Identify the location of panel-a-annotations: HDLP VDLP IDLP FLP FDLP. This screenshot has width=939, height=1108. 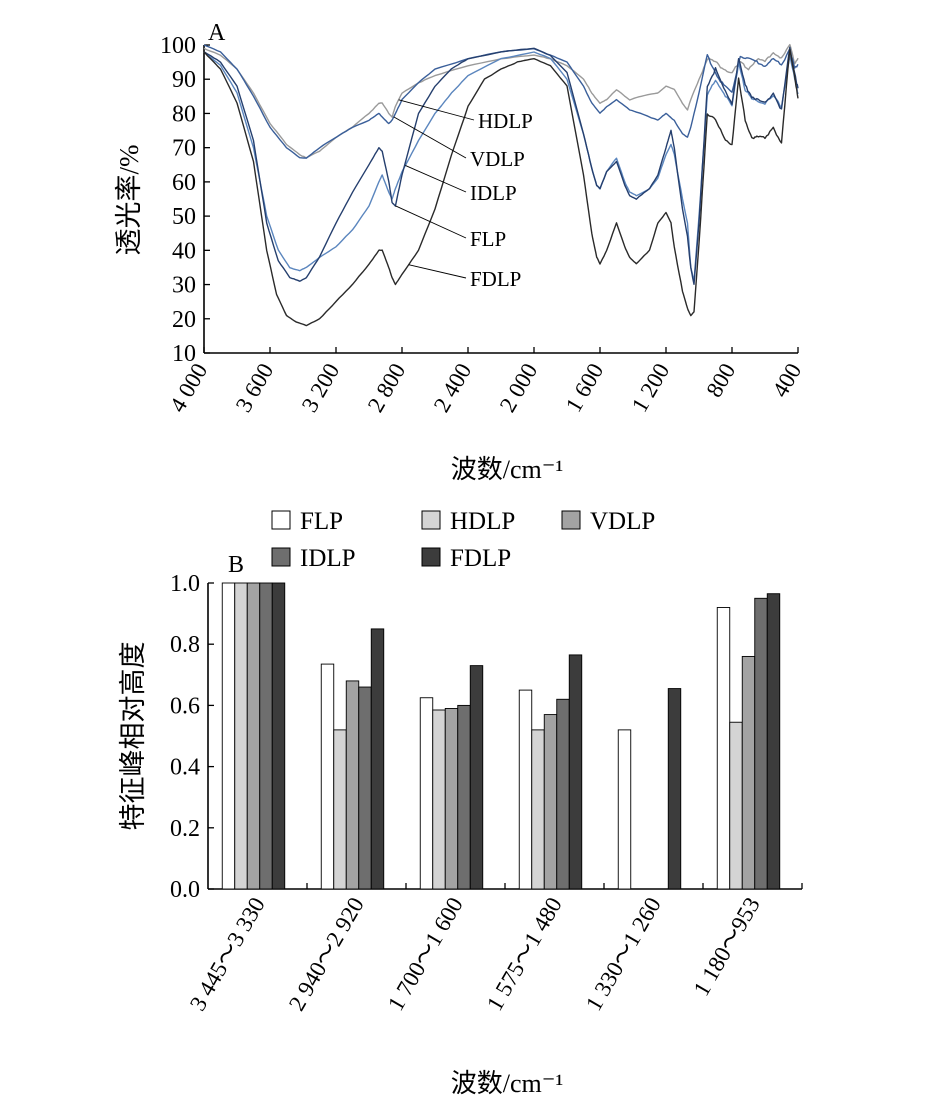
(463, 195).